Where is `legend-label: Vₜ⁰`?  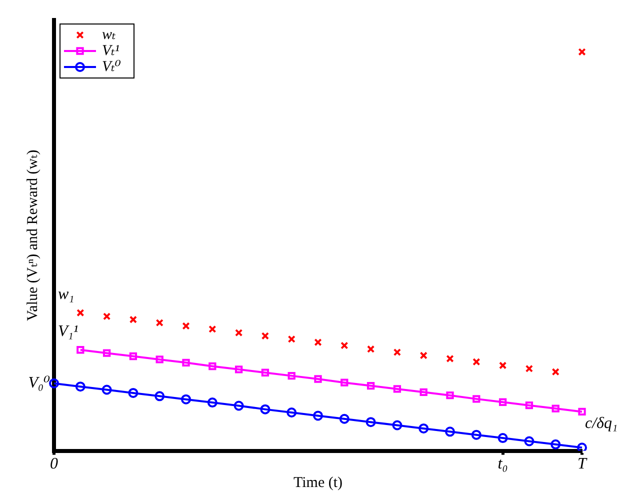
legend-label: Vₜ⁰ is located at coordinates (111, 66).